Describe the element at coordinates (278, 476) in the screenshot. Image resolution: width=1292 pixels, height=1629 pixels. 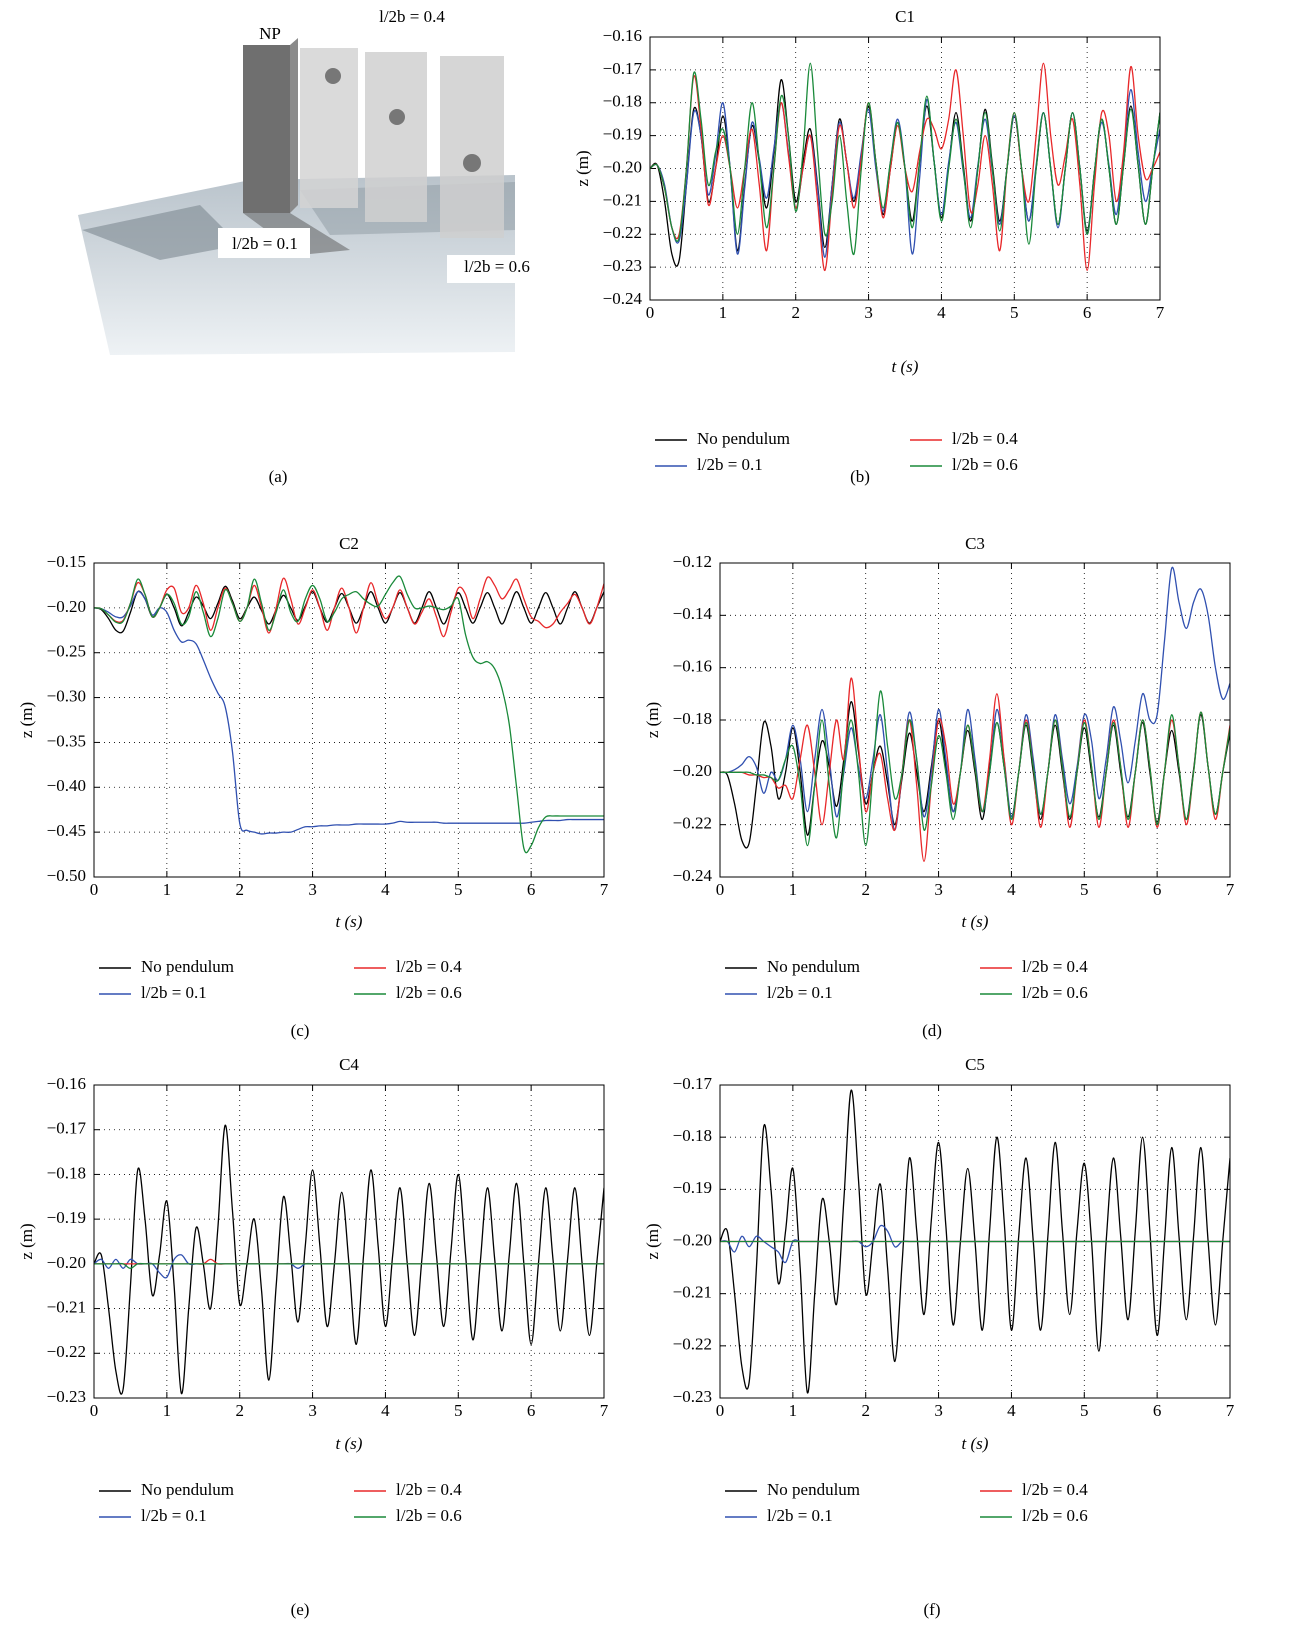
I see `caption: (a)` at that location.